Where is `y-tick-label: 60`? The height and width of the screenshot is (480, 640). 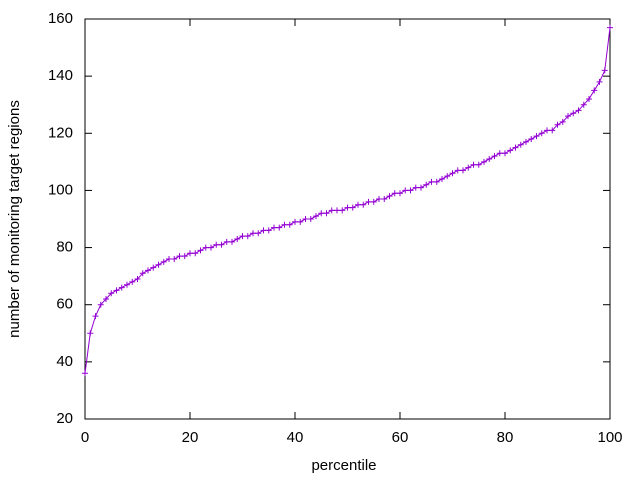 y-tick-label: 60 is located at coordinates (64, 304).